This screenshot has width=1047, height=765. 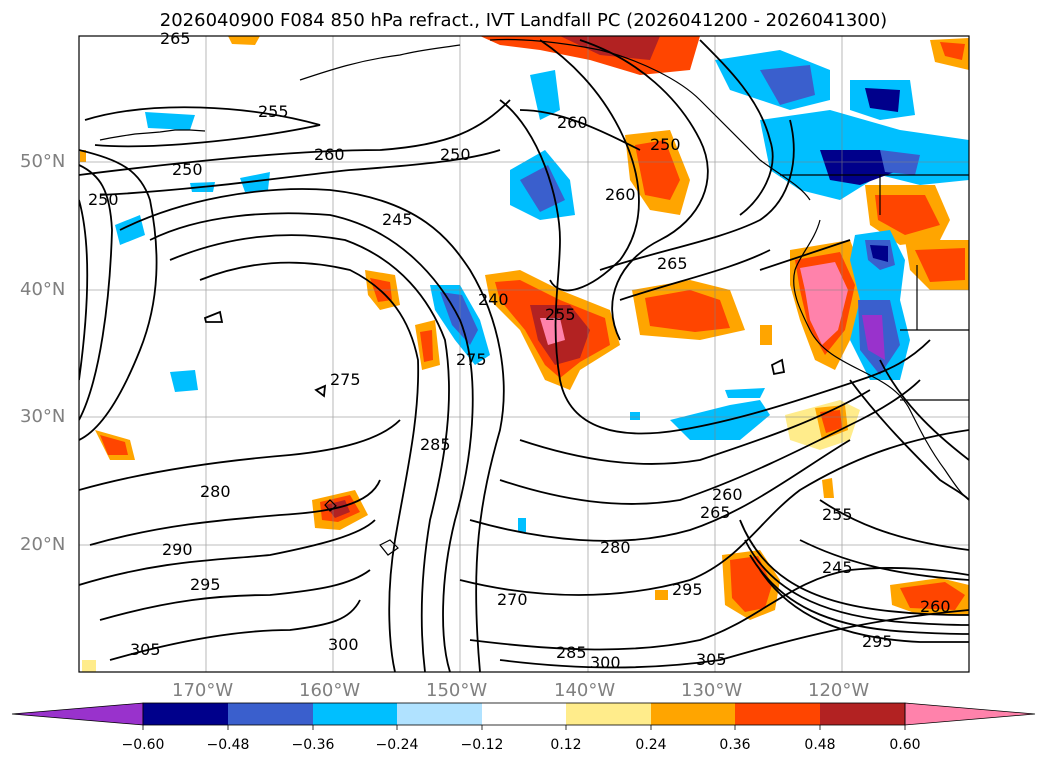 What do you see at coordinates (566, 745) in the screenshot?
I see `colorbar-tick-label: 0.12` at bounding box center [566, 745].